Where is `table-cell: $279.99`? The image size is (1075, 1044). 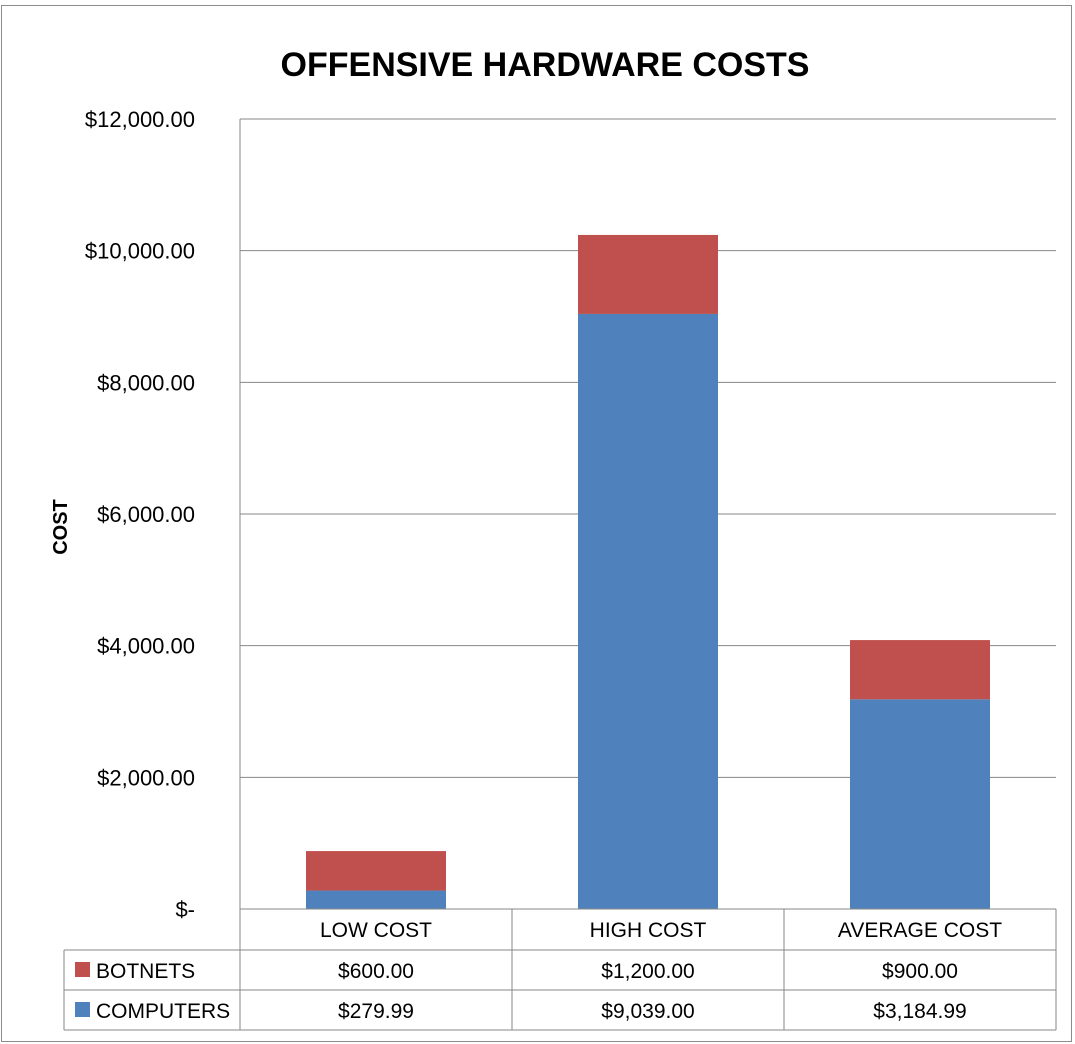
table-cell: $279.99 is located at coordinates (376, 1011).